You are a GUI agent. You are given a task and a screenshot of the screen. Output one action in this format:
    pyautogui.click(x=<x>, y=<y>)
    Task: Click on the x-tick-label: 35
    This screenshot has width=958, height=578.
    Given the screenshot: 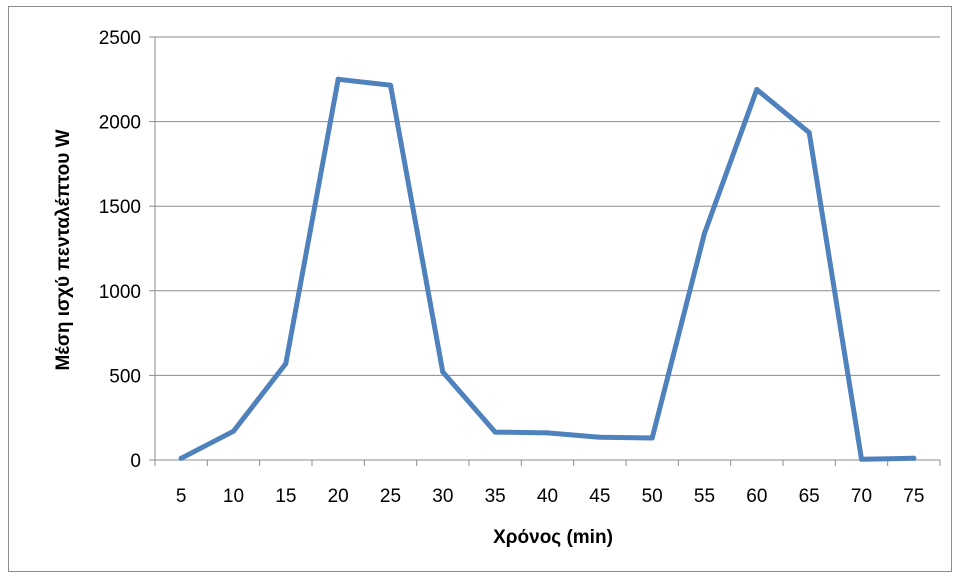 What is the action you would take?
    pyautogui.click(x=495, y=496)
    